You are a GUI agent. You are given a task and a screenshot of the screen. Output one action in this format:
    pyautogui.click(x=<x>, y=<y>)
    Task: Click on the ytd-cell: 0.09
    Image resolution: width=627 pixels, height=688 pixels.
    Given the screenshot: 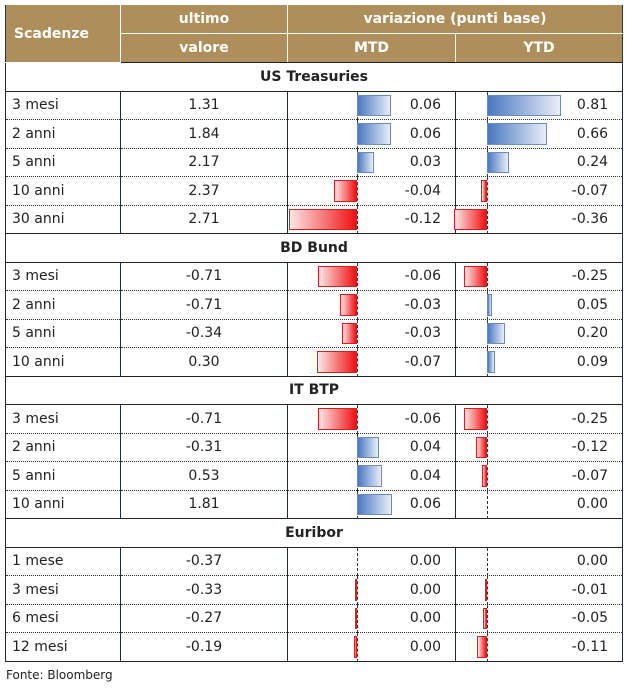 What is the action you would take?
    pyautogui.click(x=539, y=362)
    